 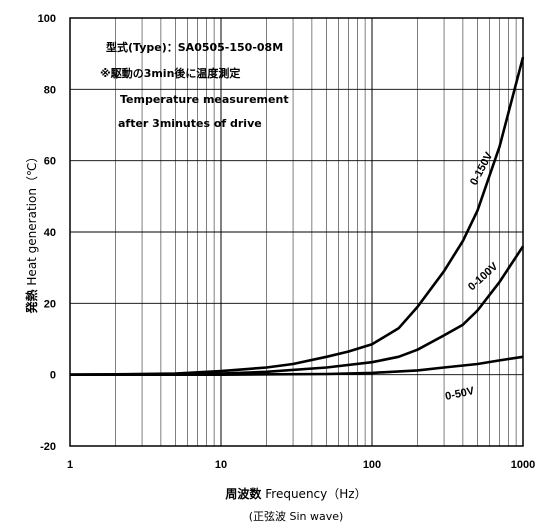 What do you see at coordinates (50, 304) in the screenshot?
I see `y-tick-label: 20` at bounding box center [50, 304].